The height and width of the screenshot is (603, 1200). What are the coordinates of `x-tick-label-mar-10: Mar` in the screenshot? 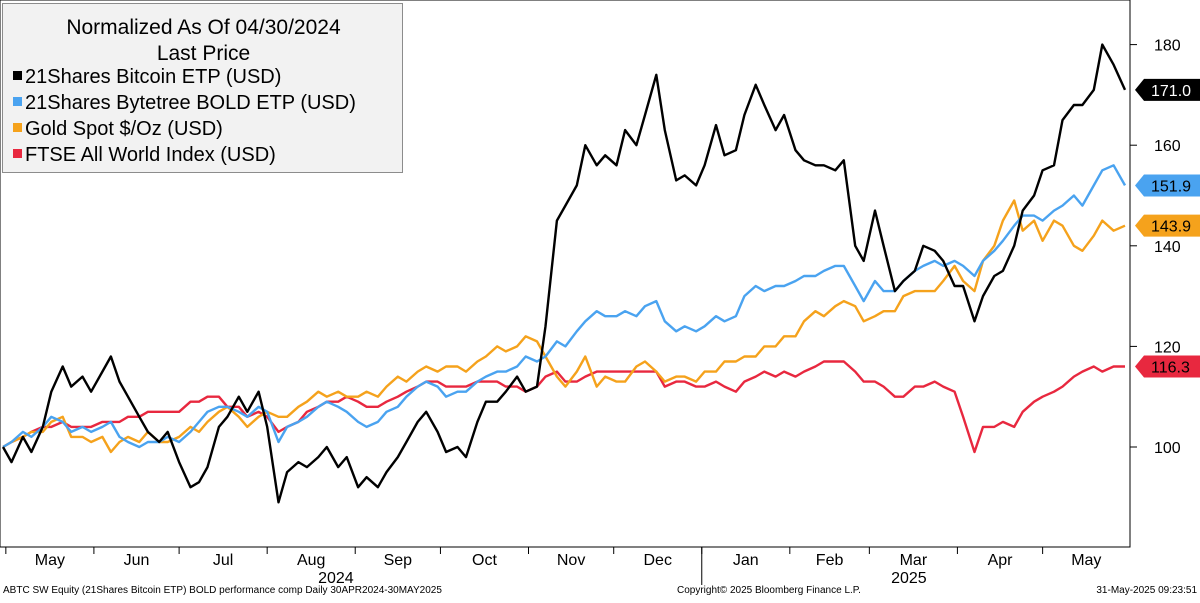 It's located at (914, 560).